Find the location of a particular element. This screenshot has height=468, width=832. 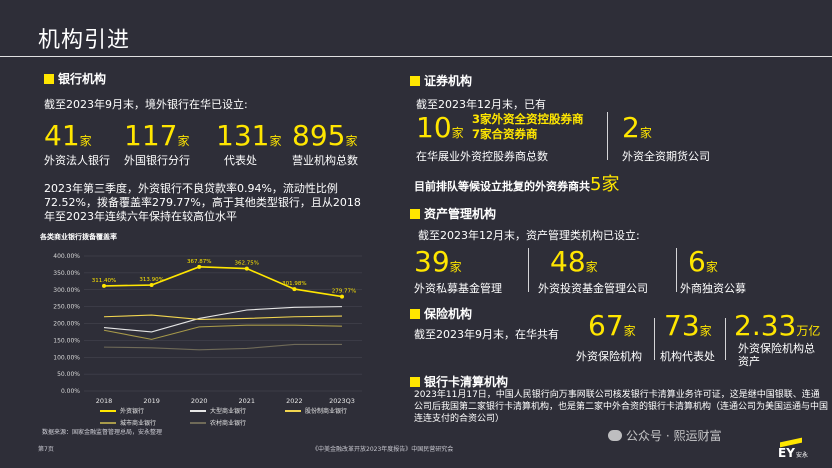

asset-stat-pe: 39家 外资私募基金管理 is located at coordinates (458, 272).